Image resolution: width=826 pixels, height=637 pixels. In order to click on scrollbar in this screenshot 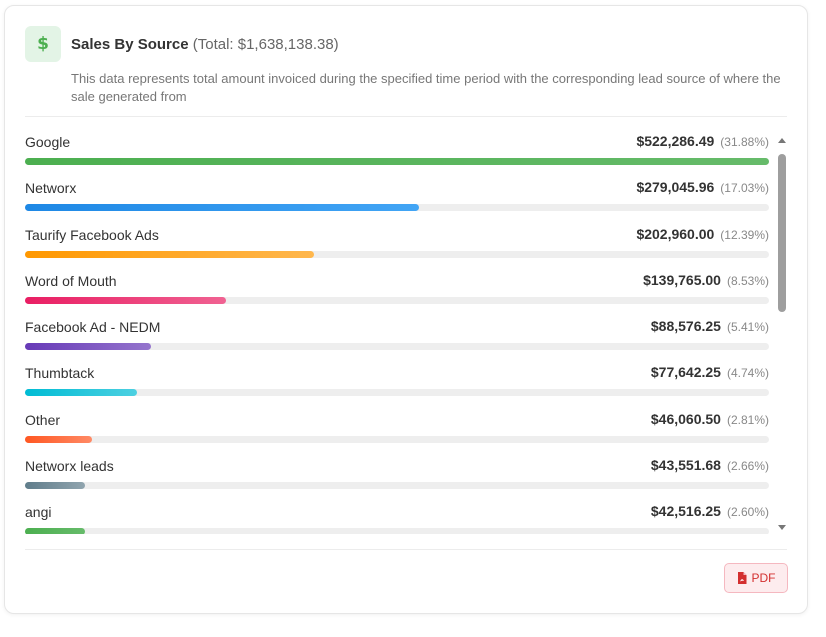, I will do `click(782, 329)`.